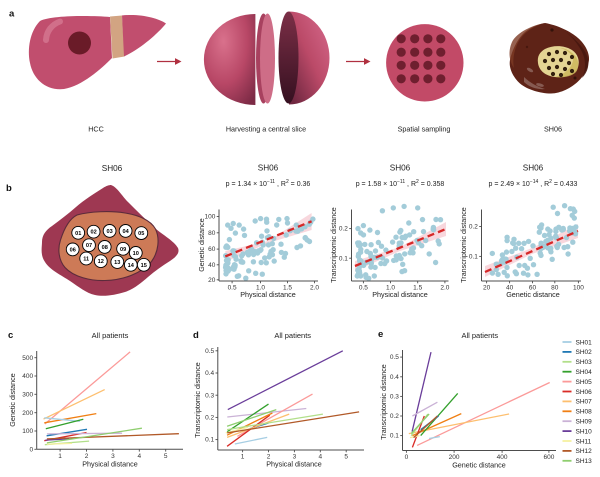  What do you see at coordinates (584, 372) in the screenshot?
I see `svg-text: SH04` at bounding box center [584, 372].